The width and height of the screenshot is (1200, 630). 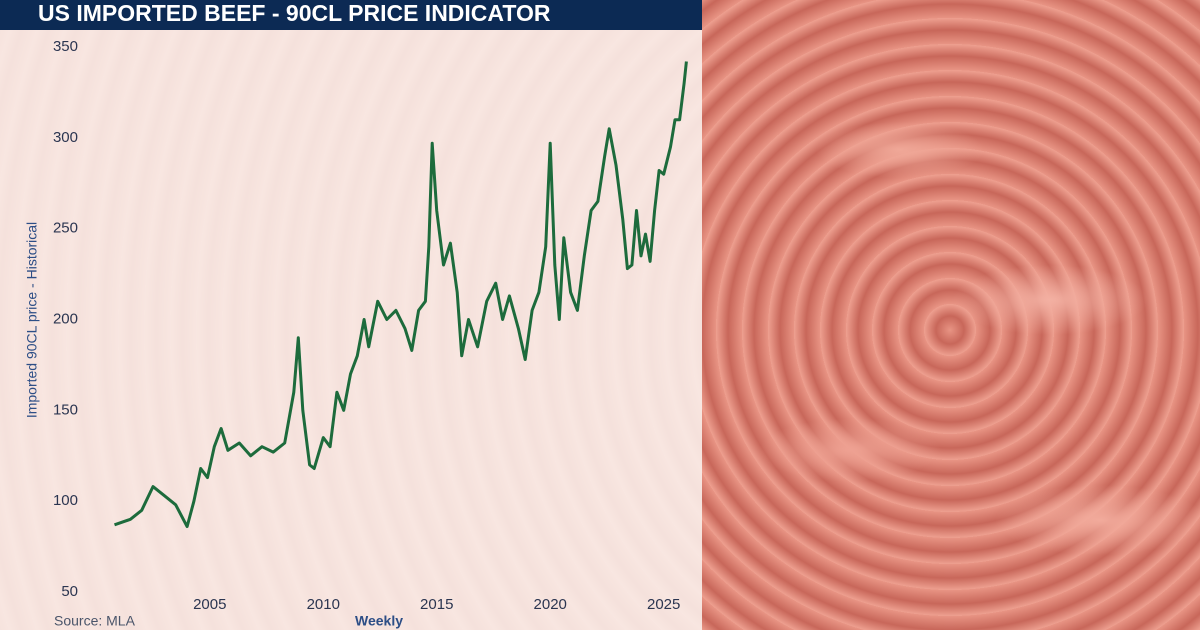 What do you see at coordinates (663, 604) in the screenshot?
I see `x-tick-label: 2025` at bounding box center [663, 604].